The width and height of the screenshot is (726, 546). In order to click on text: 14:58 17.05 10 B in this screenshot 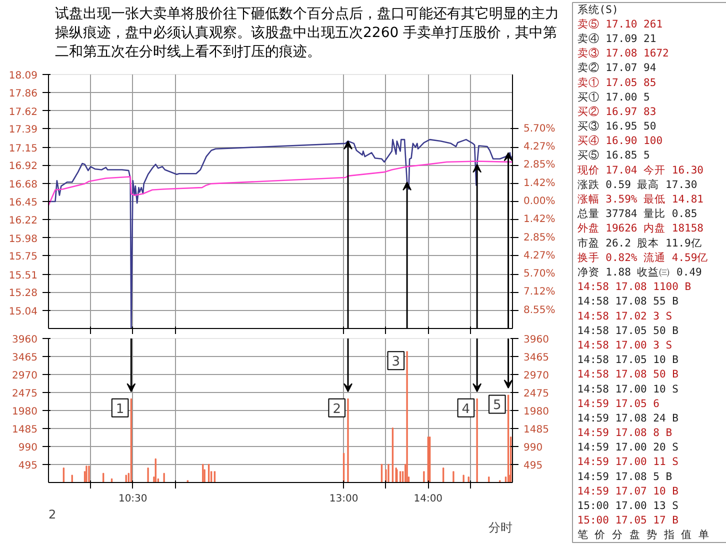, I will do `click(627, 360)`.